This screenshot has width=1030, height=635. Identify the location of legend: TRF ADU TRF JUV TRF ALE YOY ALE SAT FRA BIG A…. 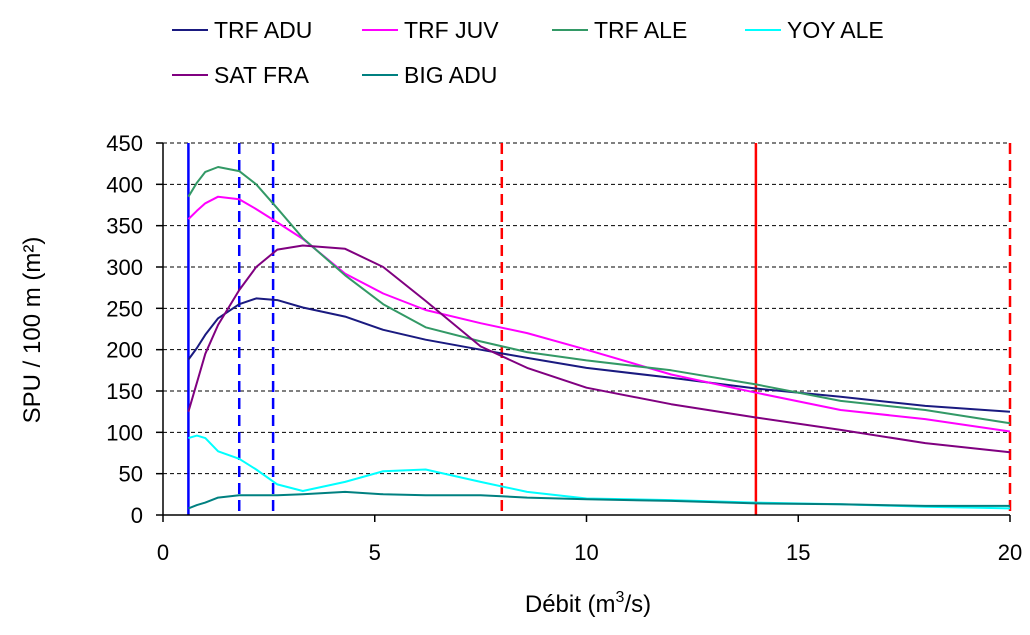
(528, 52).